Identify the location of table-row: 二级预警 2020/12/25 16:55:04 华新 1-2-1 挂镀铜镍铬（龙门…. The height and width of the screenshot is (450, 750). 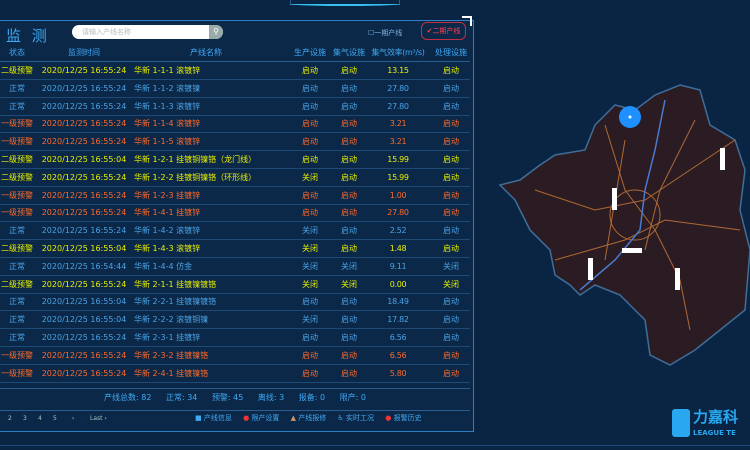
(235, 160).